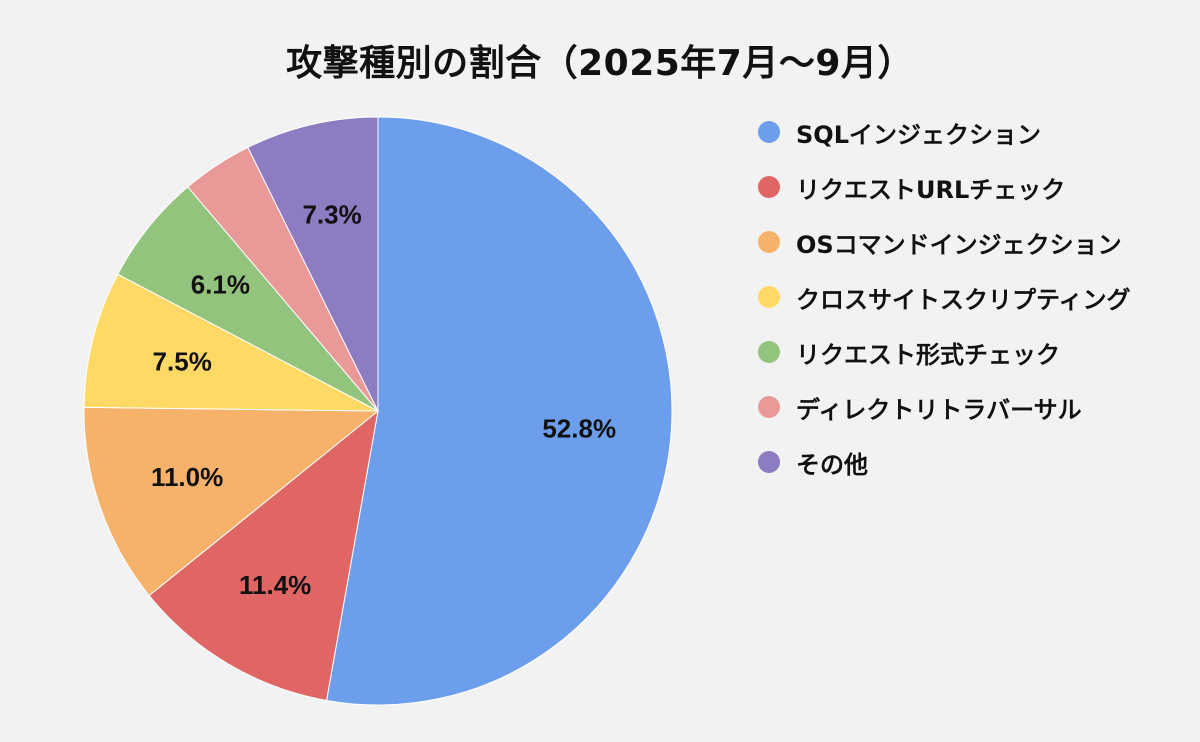 The image size is (1200, 742). I want to click on legend-item-3: OSコマンドインジェクション, so click(944, 242).